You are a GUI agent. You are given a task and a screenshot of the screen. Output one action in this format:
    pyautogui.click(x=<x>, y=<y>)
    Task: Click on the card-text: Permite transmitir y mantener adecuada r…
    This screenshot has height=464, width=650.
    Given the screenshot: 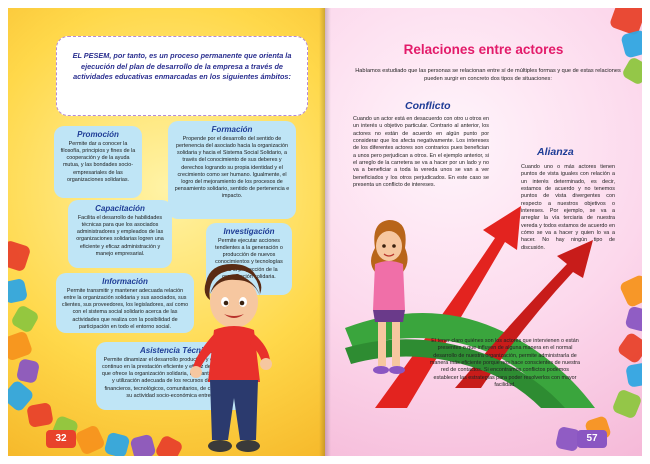 What is the action you would take?
    pyautogui.click(x=125, y=309)
    